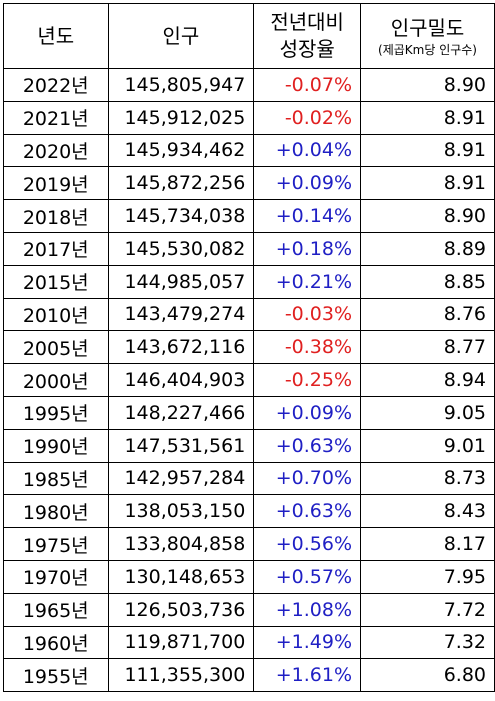 This screenshot has height=701, width=495. I want to click on population-cell: 130,148,653, so click(181, 576).